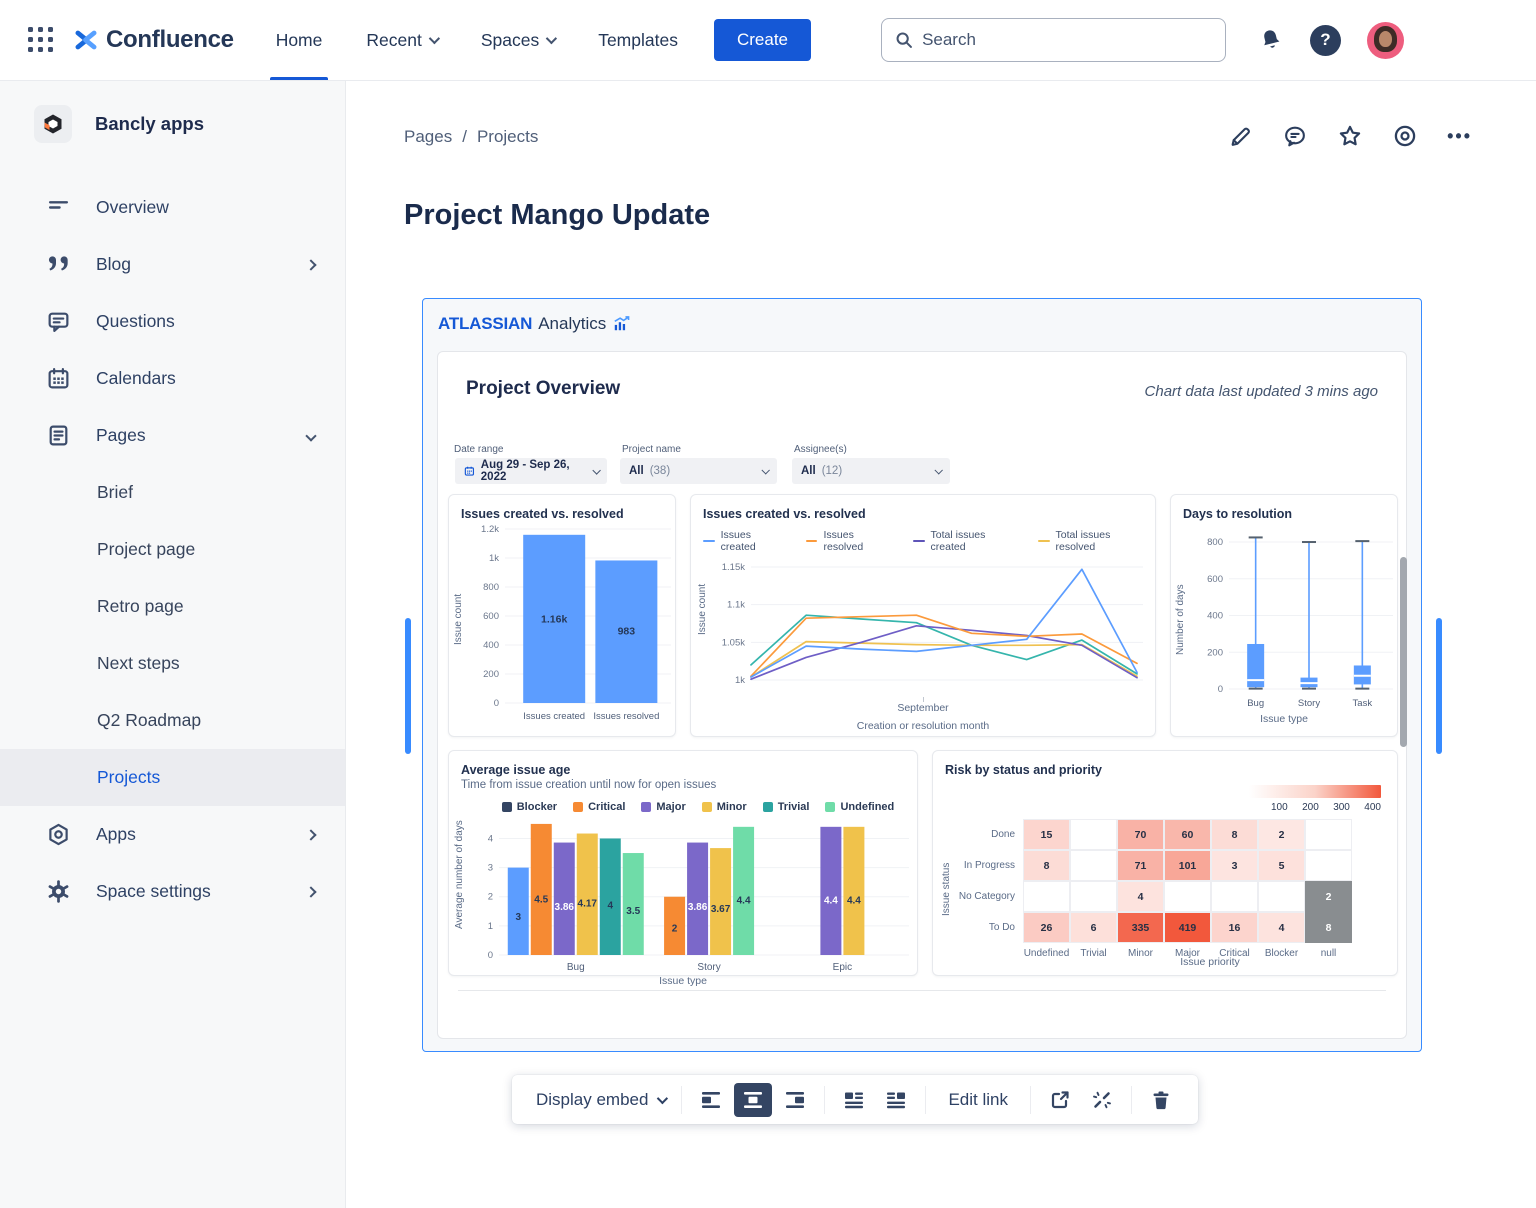  What do you see at coordinates (1102, 1100) in the screenshot?
I see `unlink-button` at bounding box center [1102, 1100].